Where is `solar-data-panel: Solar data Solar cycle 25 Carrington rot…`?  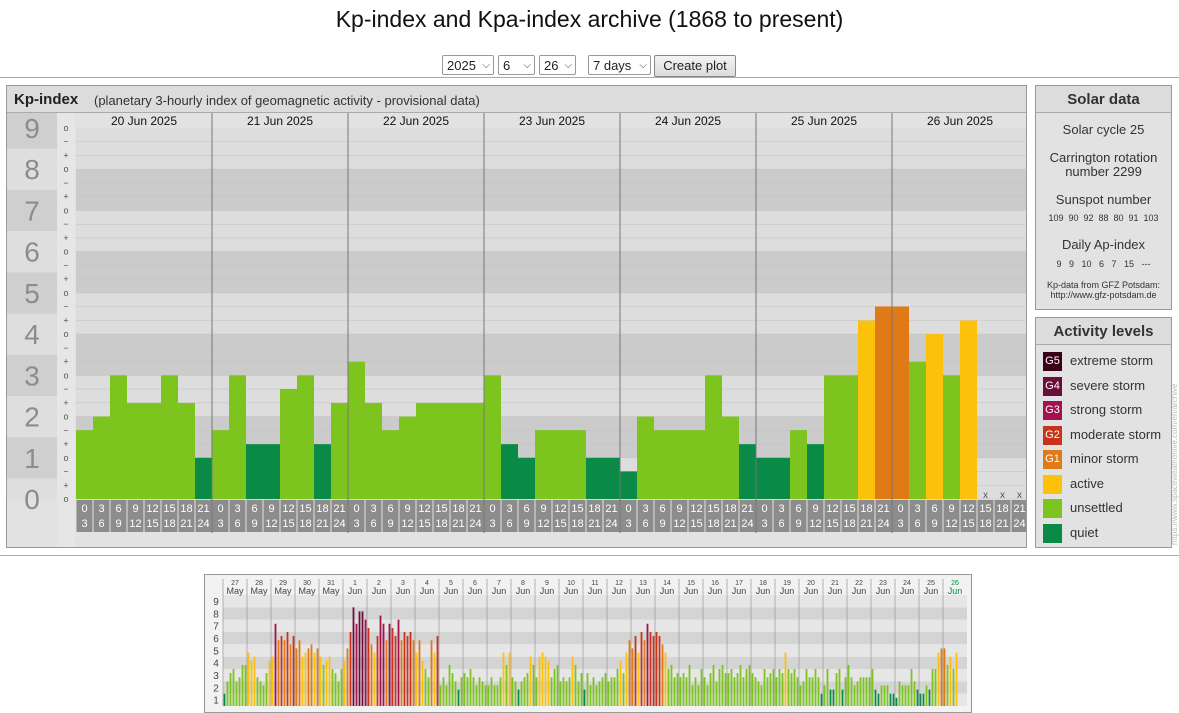
solar-data-panel: Solar data Solar cycle 25 Carrington rot… is located at coordinates (1103, 197).